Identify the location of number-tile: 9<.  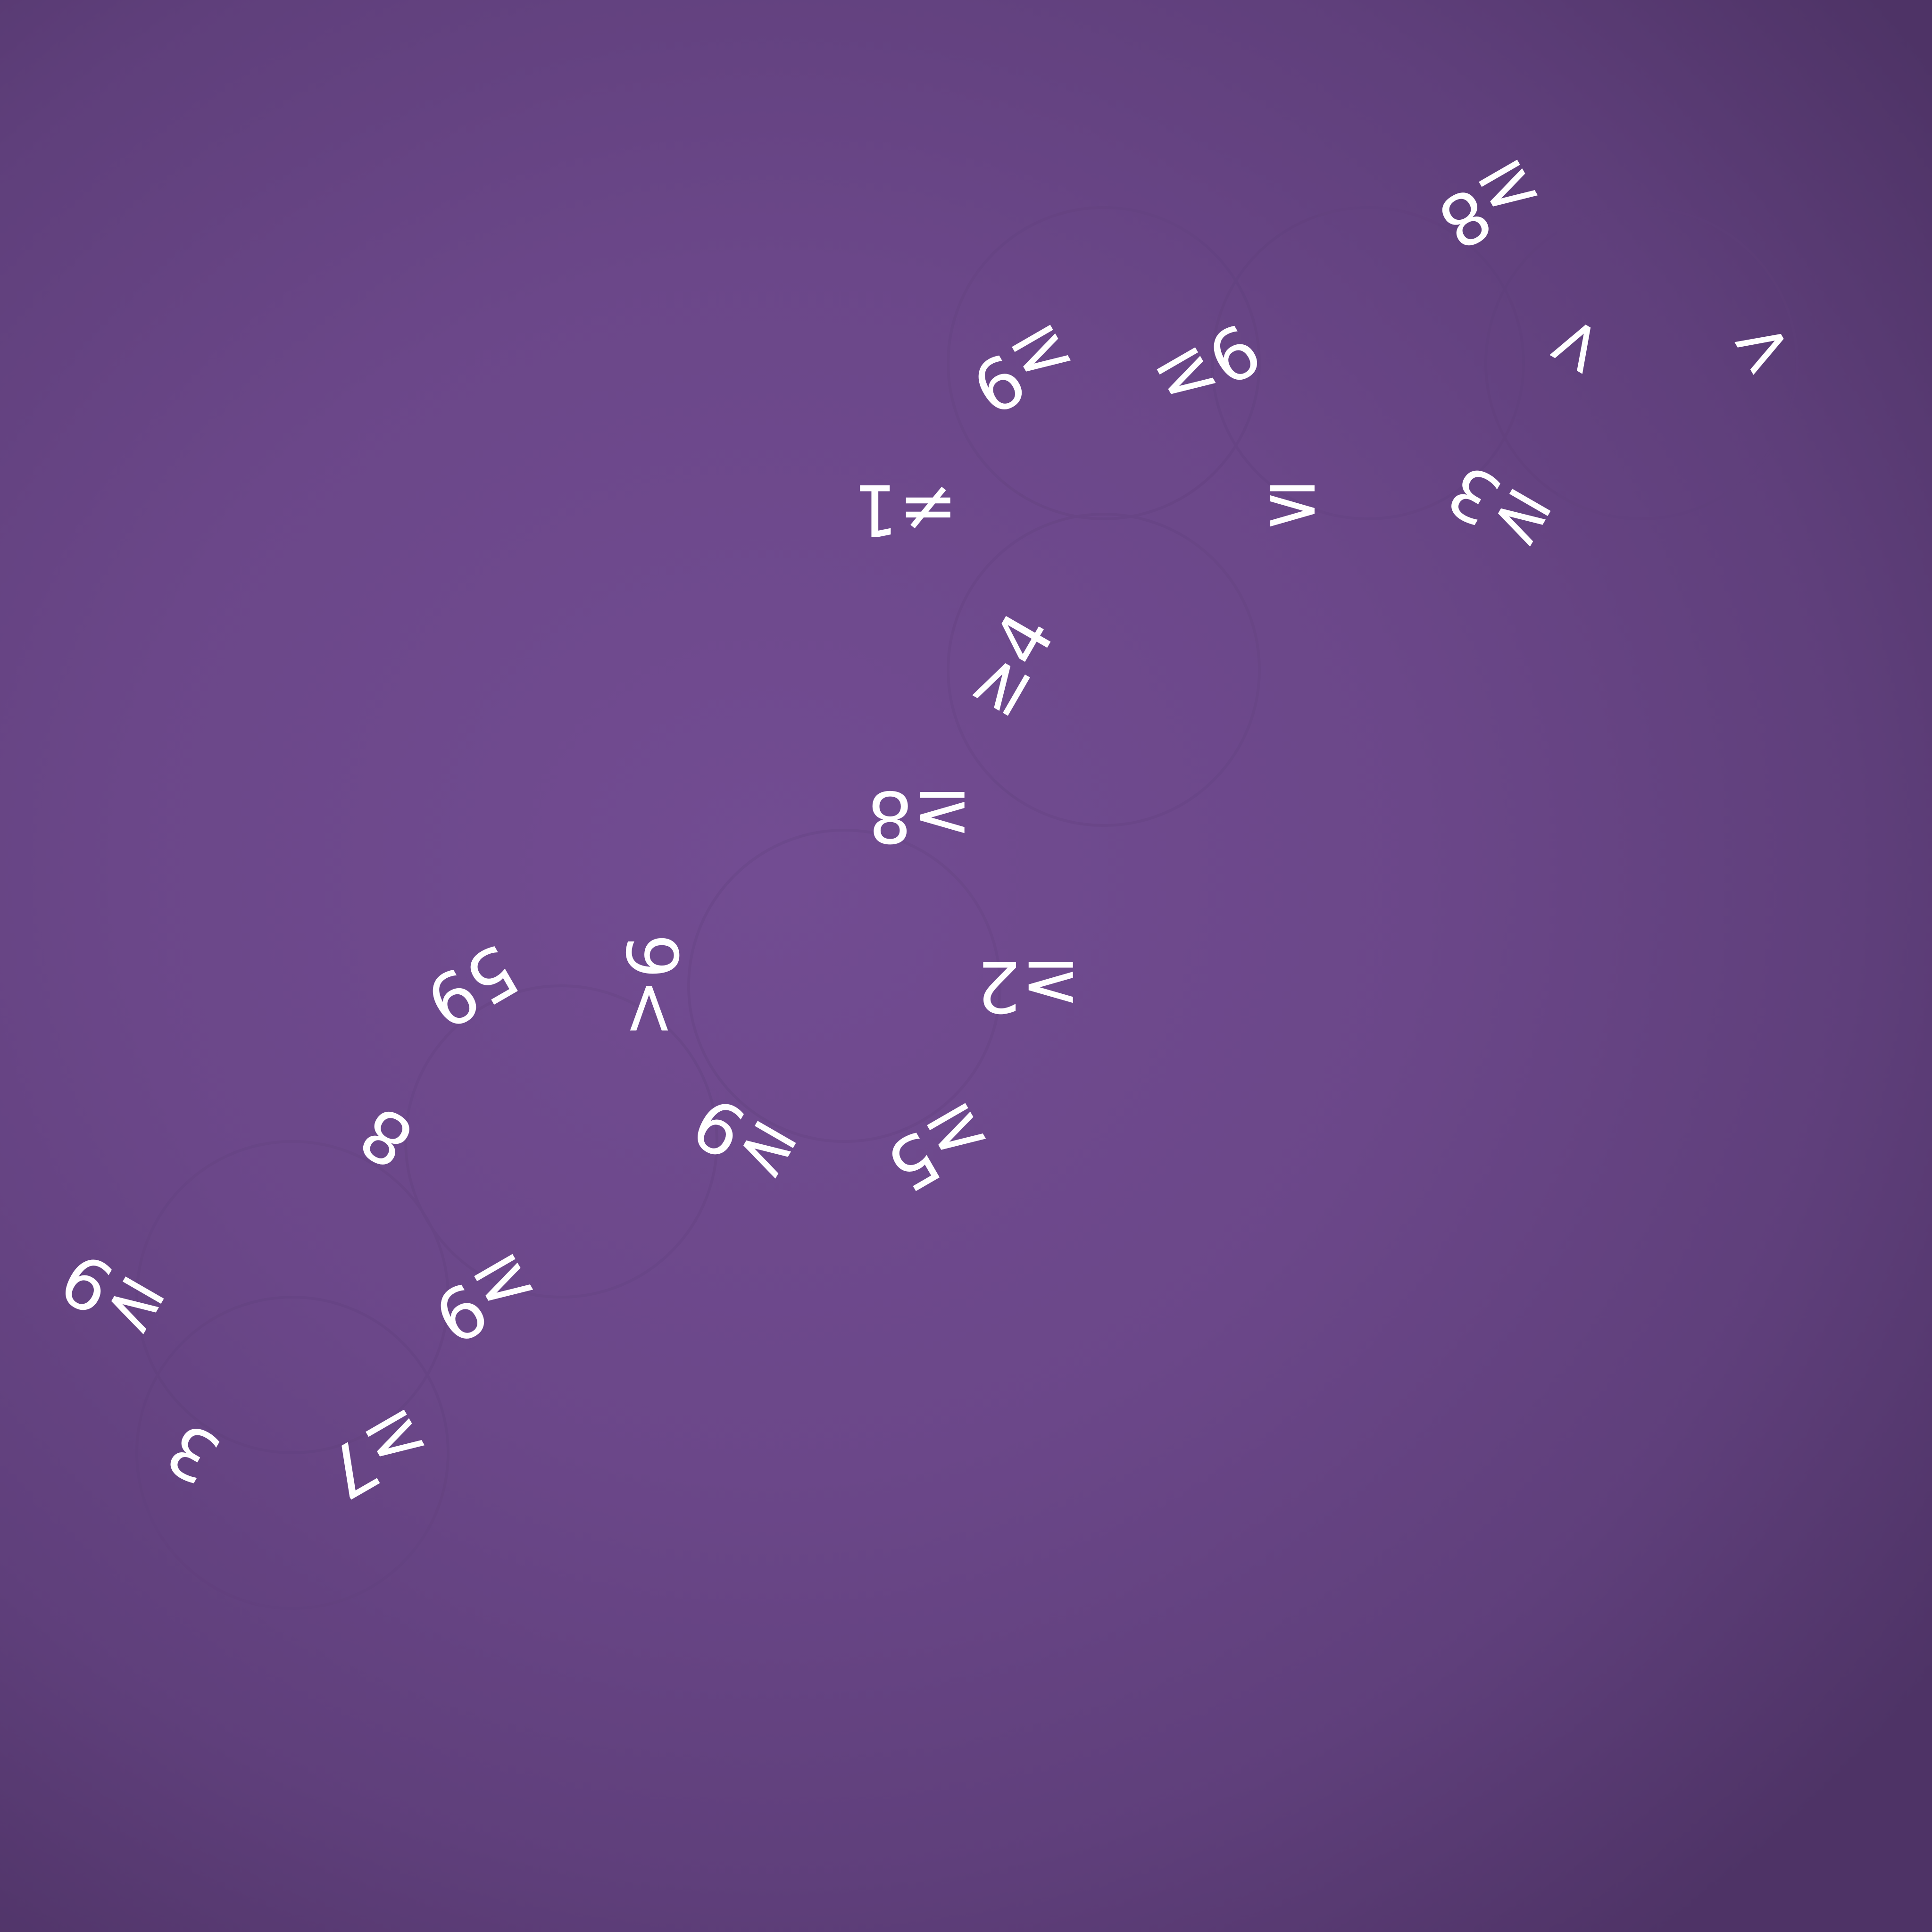
(651, 986).